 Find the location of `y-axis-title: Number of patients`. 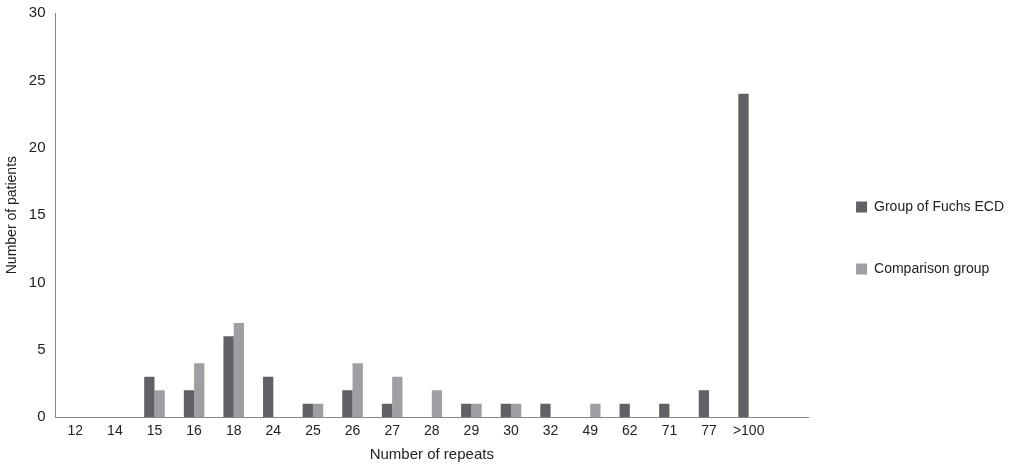

y-axis-title: Number of patients is located at coordinates (11, 215).